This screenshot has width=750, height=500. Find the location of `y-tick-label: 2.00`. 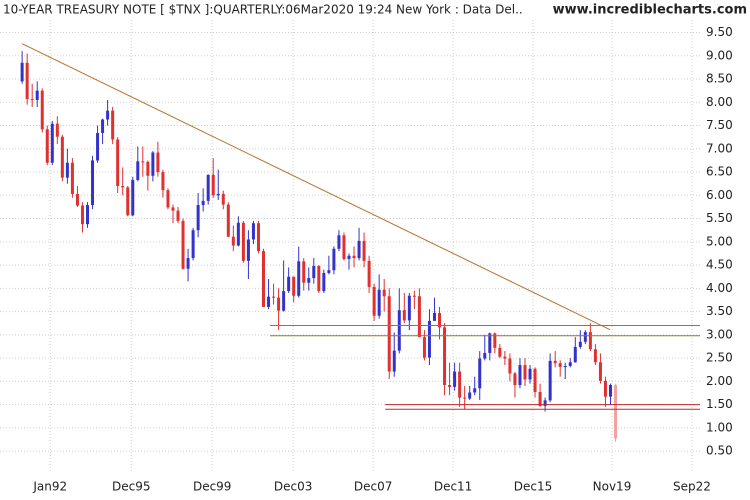

y-tick-label: 2.00 is located at coordinates (719, 381).